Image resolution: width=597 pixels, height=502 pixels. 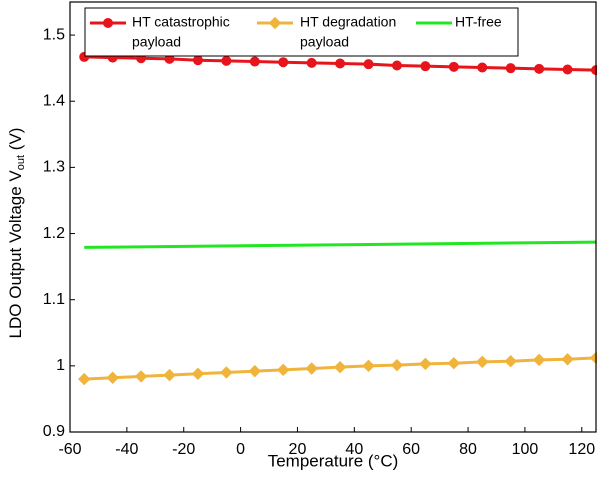 I want to click on x-tick-label: -20, so click(x=183, y=449).